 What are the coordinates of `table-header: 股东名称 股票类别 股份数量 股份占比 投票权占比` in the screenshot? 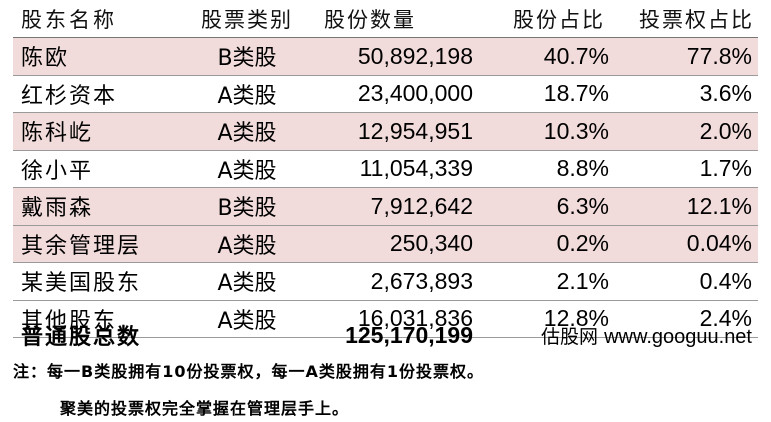 It's located at (385, 19).